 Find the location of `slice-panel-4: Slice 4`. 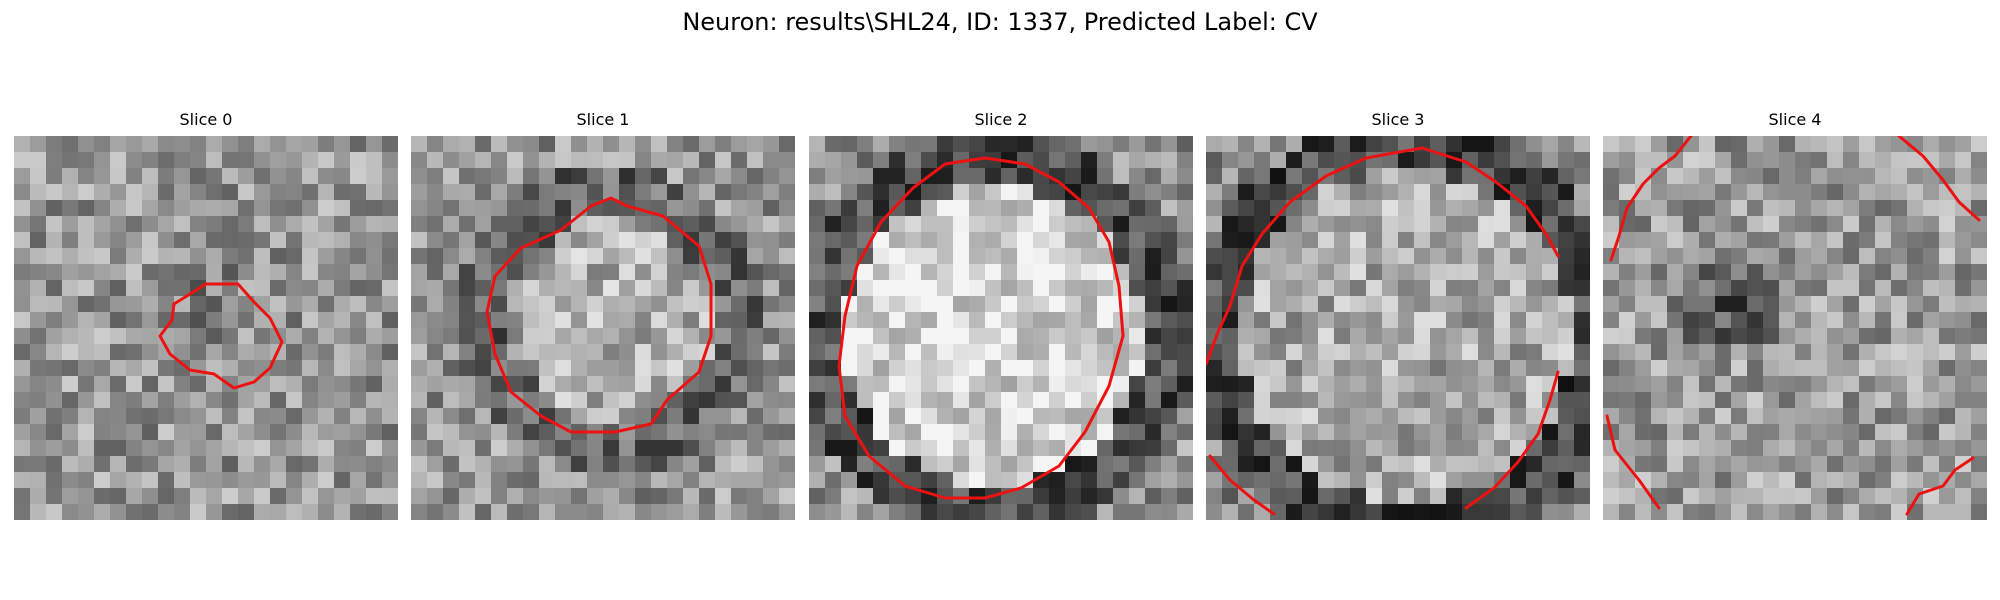

slice-panel-4: Slice 4 is located at coordinates (1795, 315).